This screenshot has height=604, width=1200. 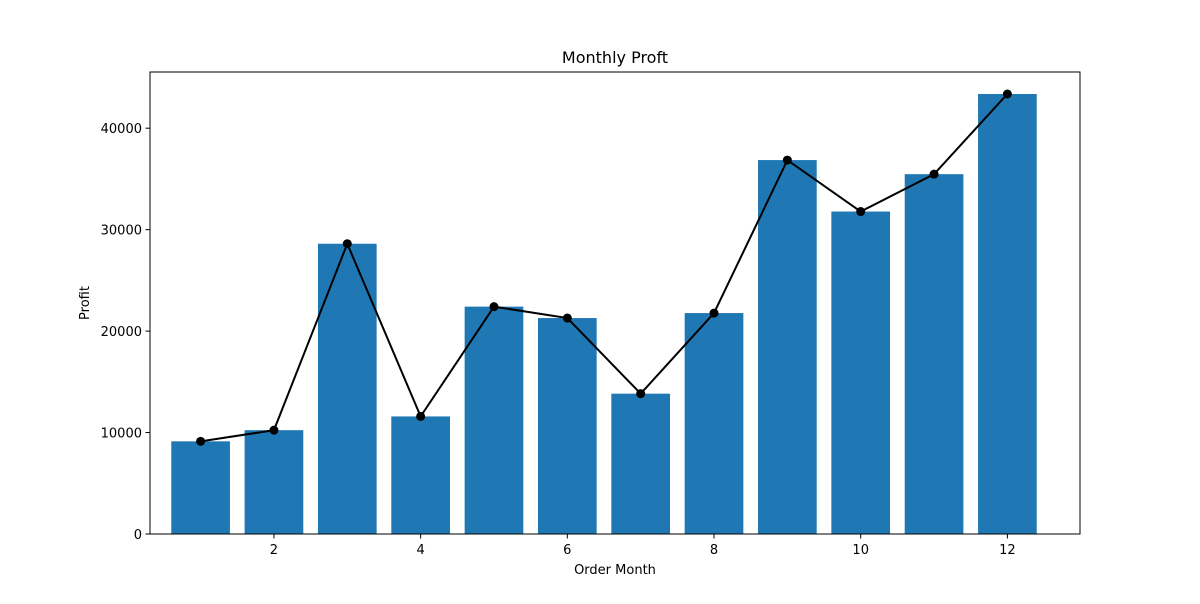 I want to click on y-axis-label: Profit, so click(x=85, y=303).